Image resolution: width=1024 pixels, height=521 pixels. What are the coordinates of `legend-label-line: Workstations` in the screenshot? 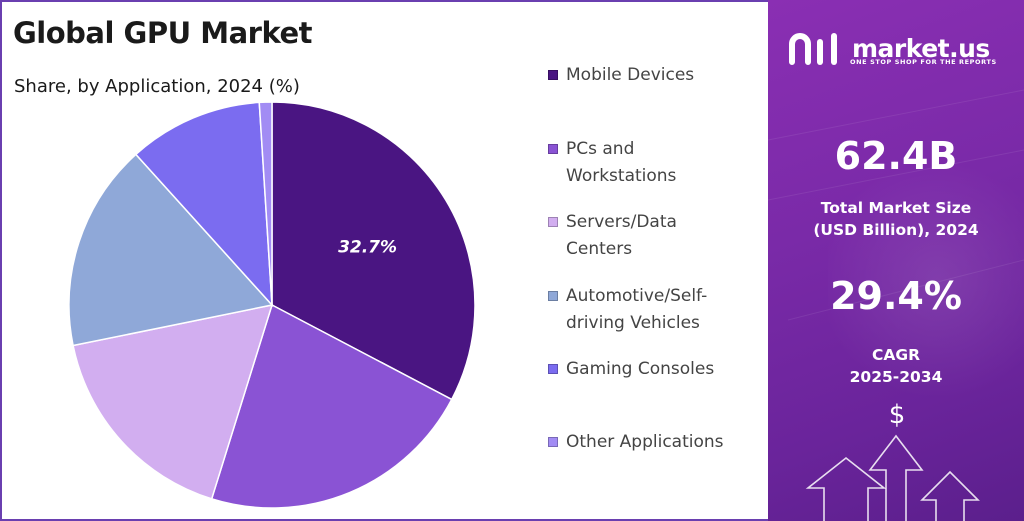 It's located at (621, 176).